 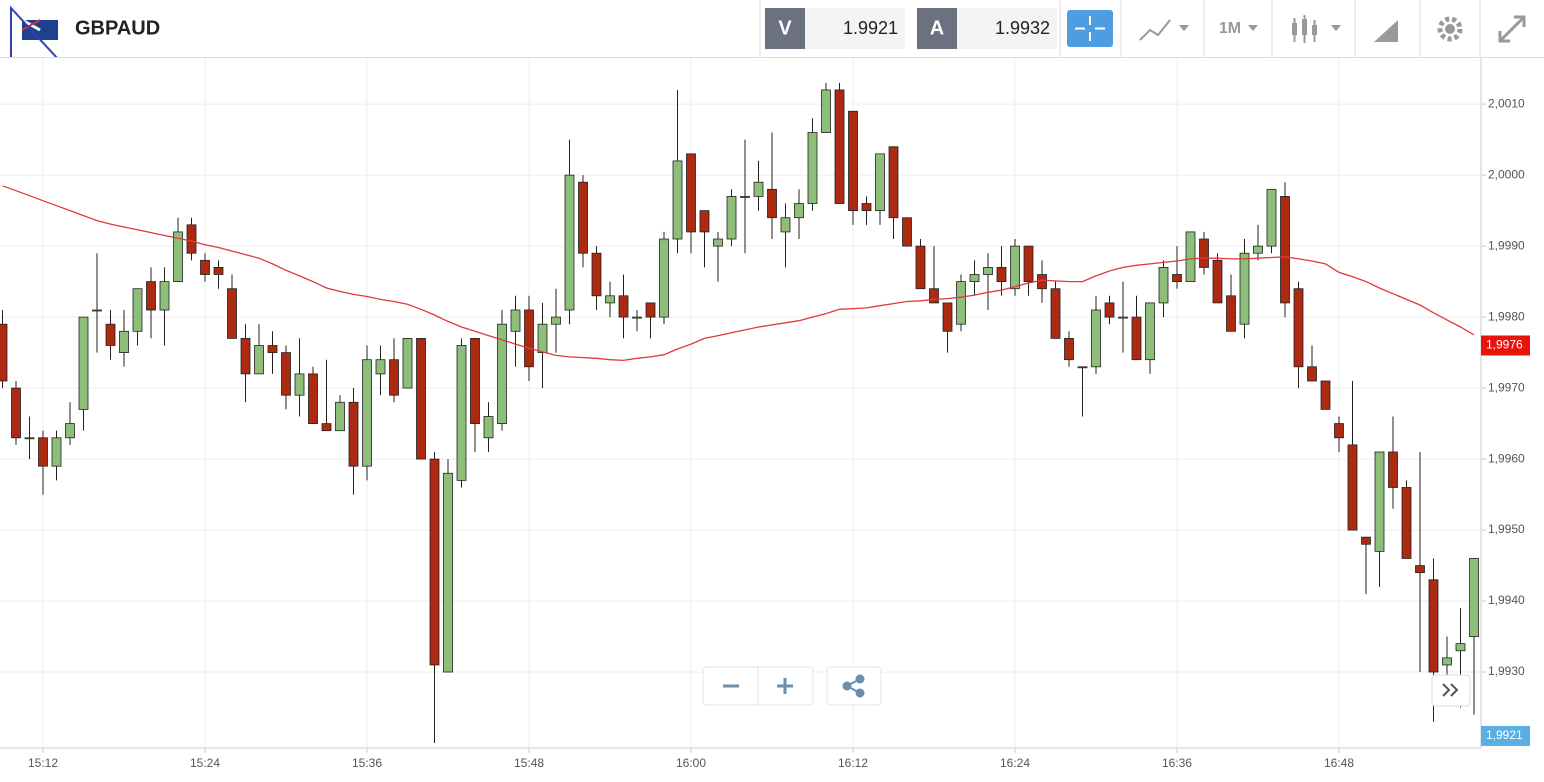 I want to click on toolbar: GBPAUD V 1.9921 A 1.9932 1M, so click(x=772, y=29).